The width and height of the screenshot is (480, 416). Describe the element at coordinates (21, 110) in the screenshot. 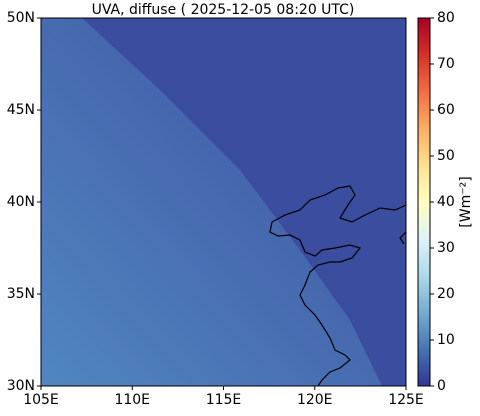

I see `y-tick-label: 45N` at that location.